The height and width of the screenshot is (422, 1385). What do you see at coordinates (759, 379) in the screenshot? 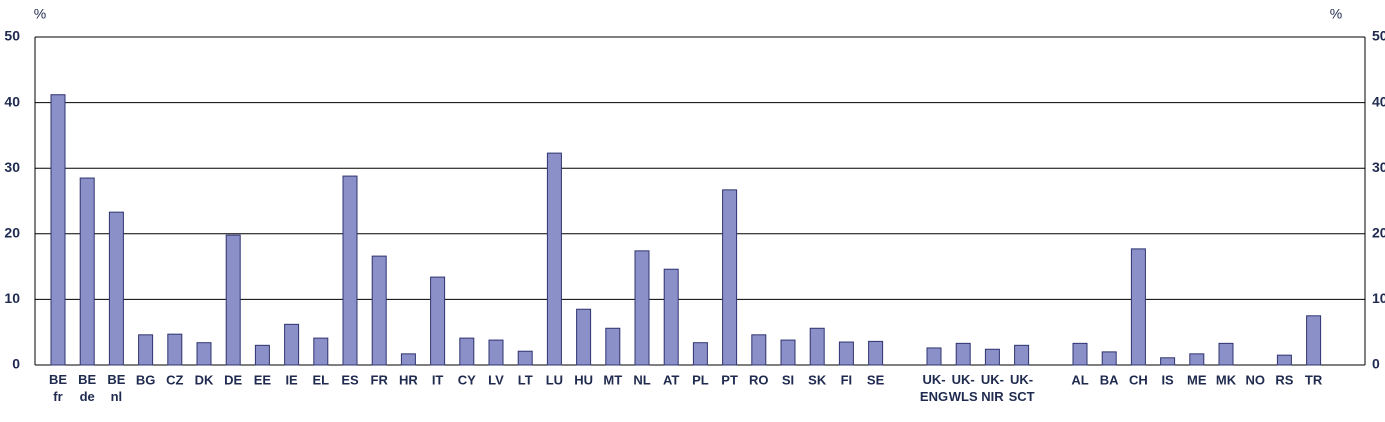
I see `x-tick-label: RO` at bounding box center [759, 379].